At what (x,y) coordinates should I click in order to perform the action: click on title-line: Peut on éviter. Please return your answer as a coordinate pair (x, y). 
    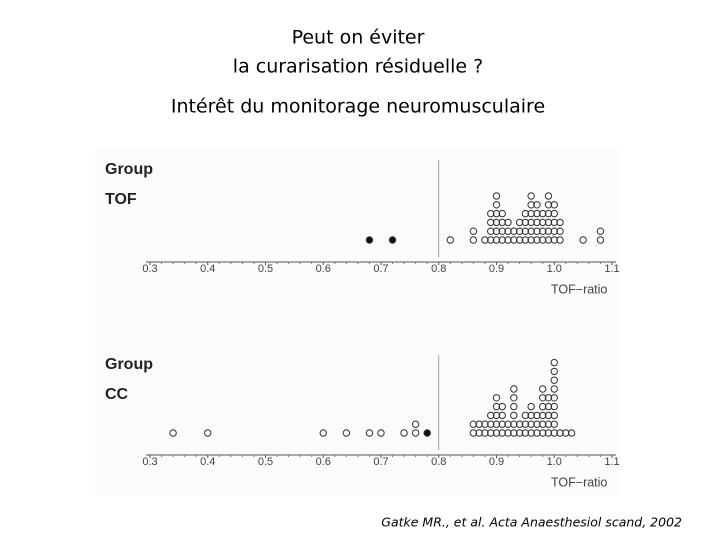
    Looking at the image, I should click on (358, 38).